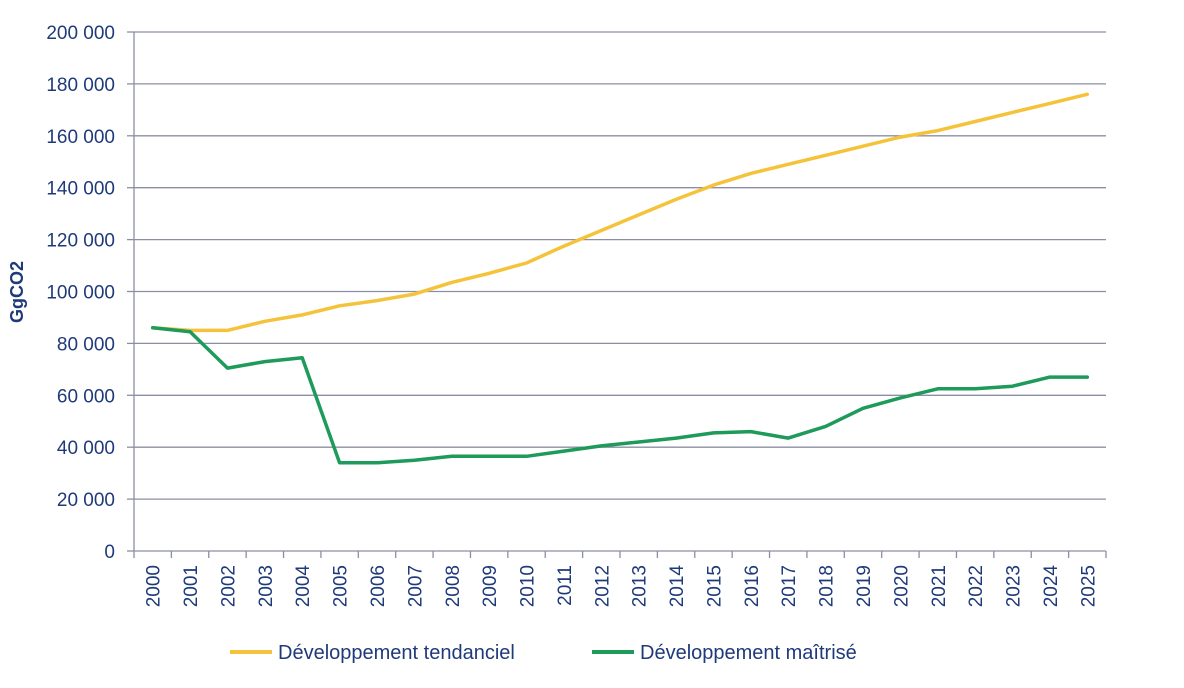  Describe the element at coordinates (453, 586) in the screenshot. I see `x-tick-label: 2008` at that location.